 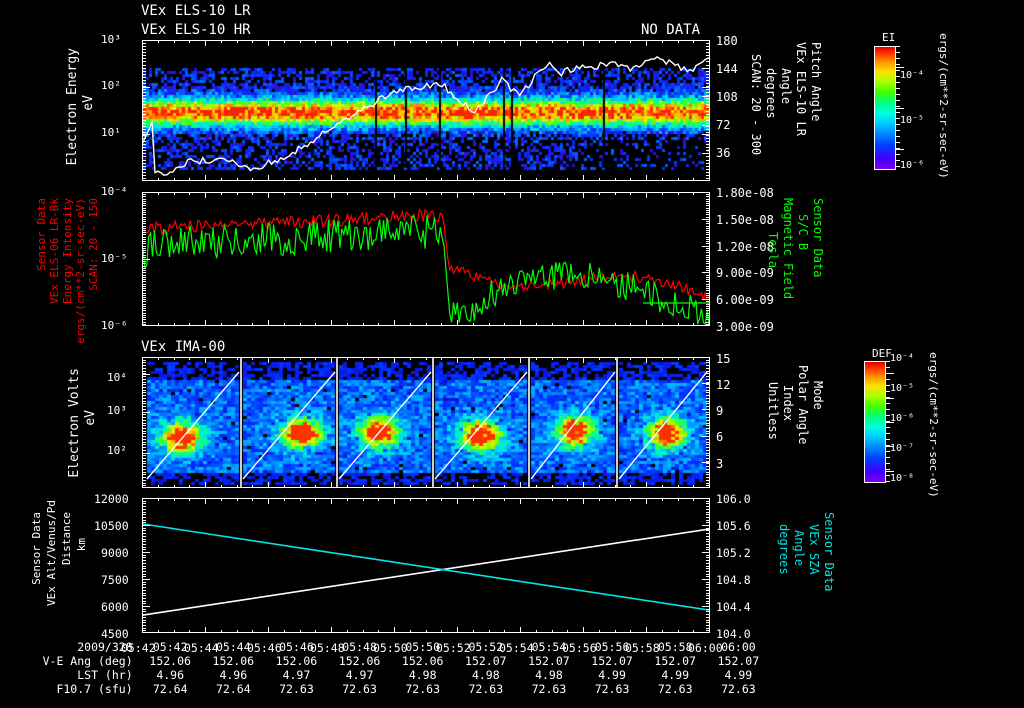 What do you see at coordinates (816, 82) in the screenshot?
I see `panel1-right-label-1: Pitch Angle` at bounding box center [816, 82].